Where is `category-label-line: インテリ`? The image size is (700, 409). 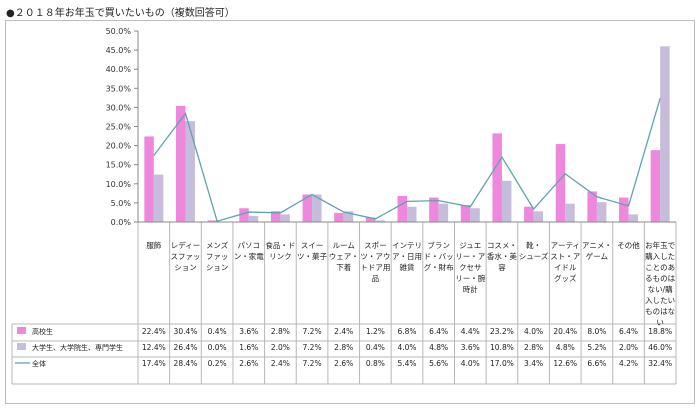
category-label-line: インテリ is located at coordinates (407, 245).